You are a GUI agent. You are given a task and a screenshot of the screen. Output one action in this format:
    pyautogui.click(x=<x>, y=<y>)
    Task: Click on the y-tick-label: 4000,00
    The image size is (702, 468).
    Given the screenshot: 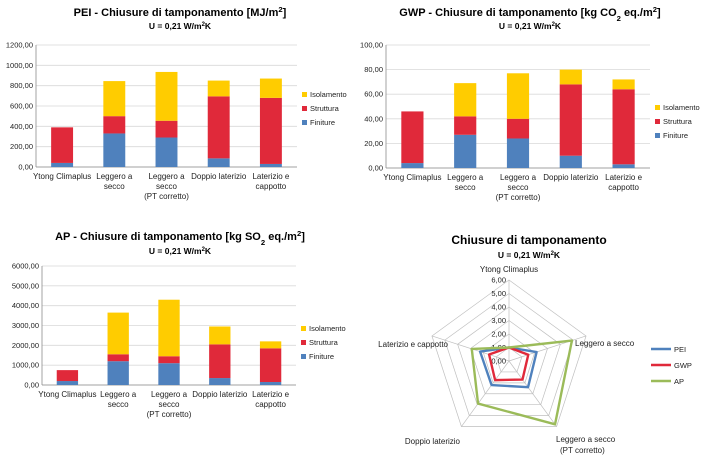 What is the action you would take?
    pyautogui.click(x=25, y=305)
    